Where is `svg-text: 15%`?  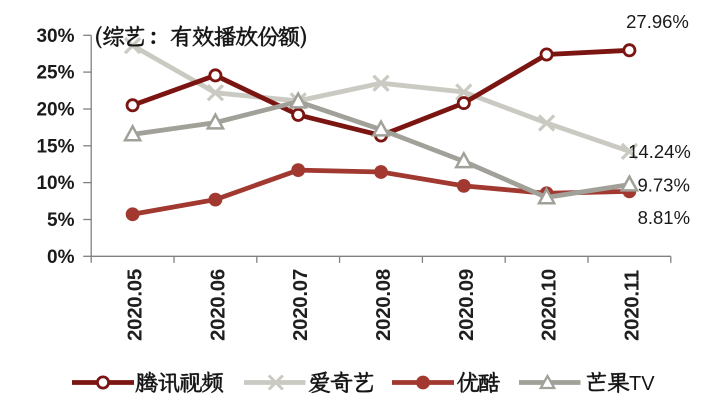 svg-text: 15% is located at coordinates (55, 146).